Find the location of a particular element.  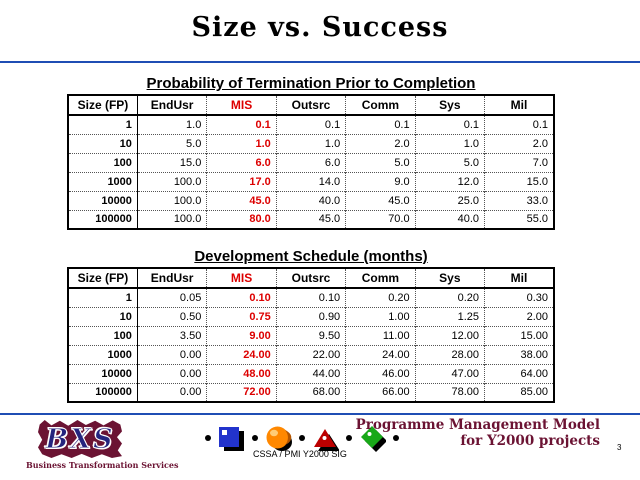

column-header: Comm is located at coordinates (380, 105).